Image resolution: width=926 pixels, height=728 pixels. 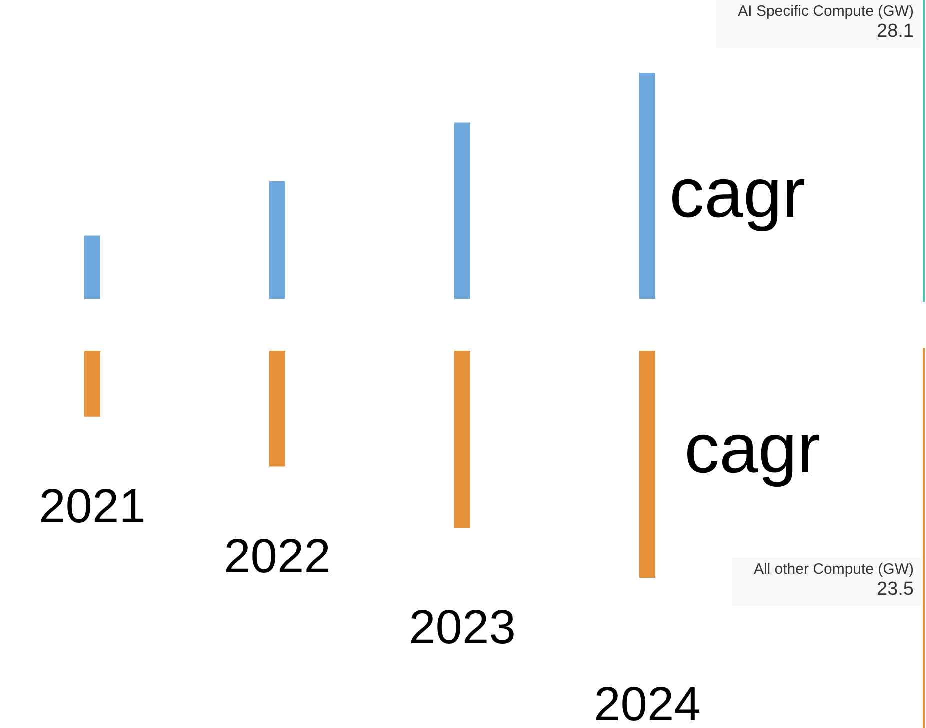 What do you see at coordinates (277, 557) in the screenshot?
I see `x-tick-label: 2022` at bounding box center [277, 557].